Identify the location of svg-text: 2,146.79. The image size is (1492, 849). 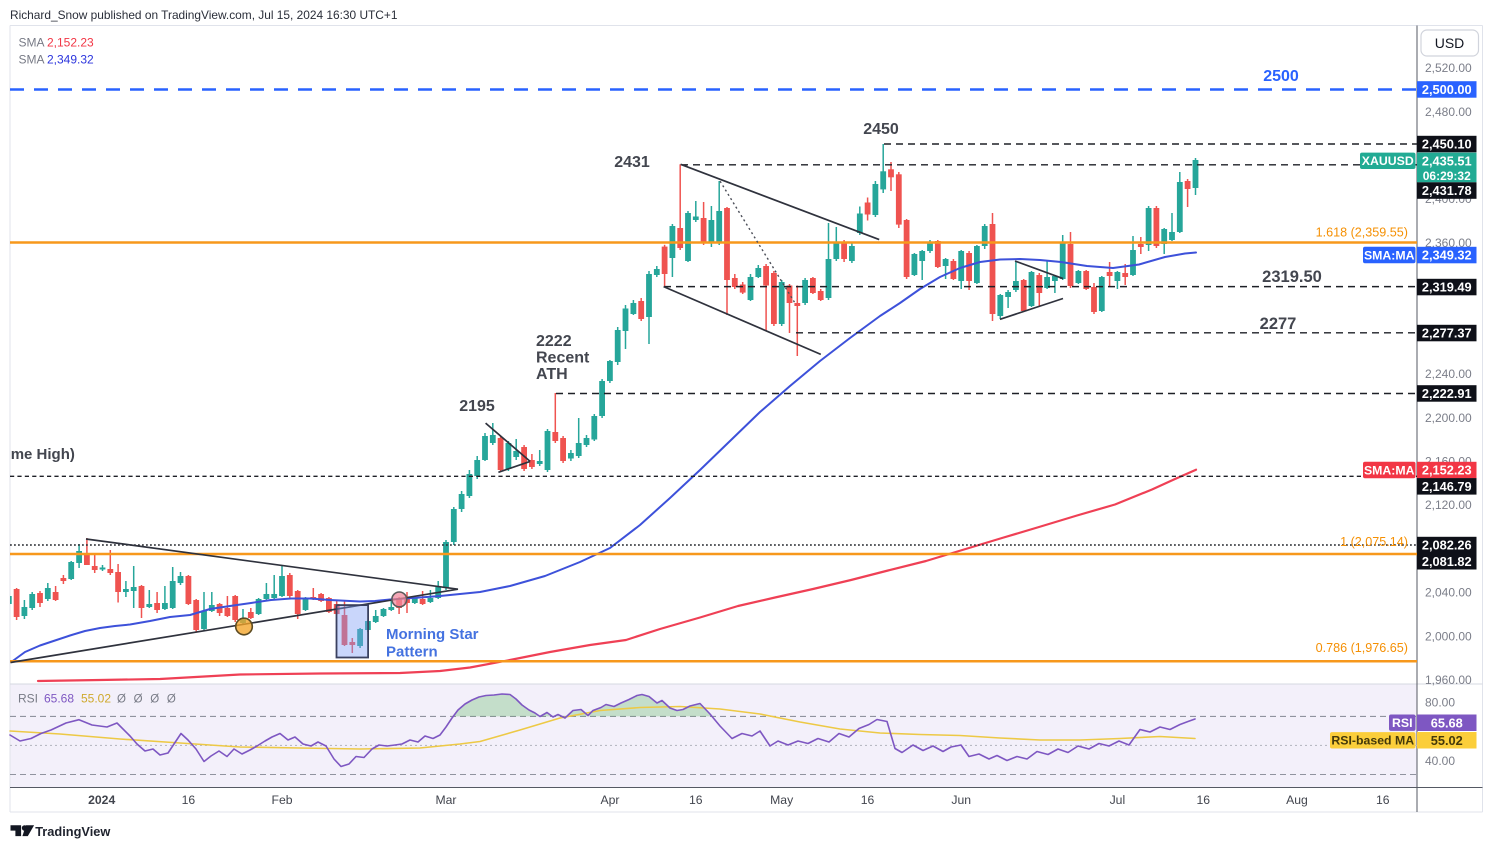
(1447, 486).